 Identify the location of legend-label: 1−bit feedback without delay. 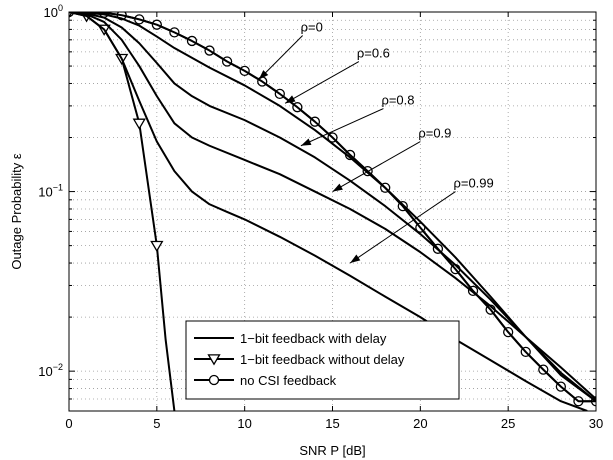
(322, 359).